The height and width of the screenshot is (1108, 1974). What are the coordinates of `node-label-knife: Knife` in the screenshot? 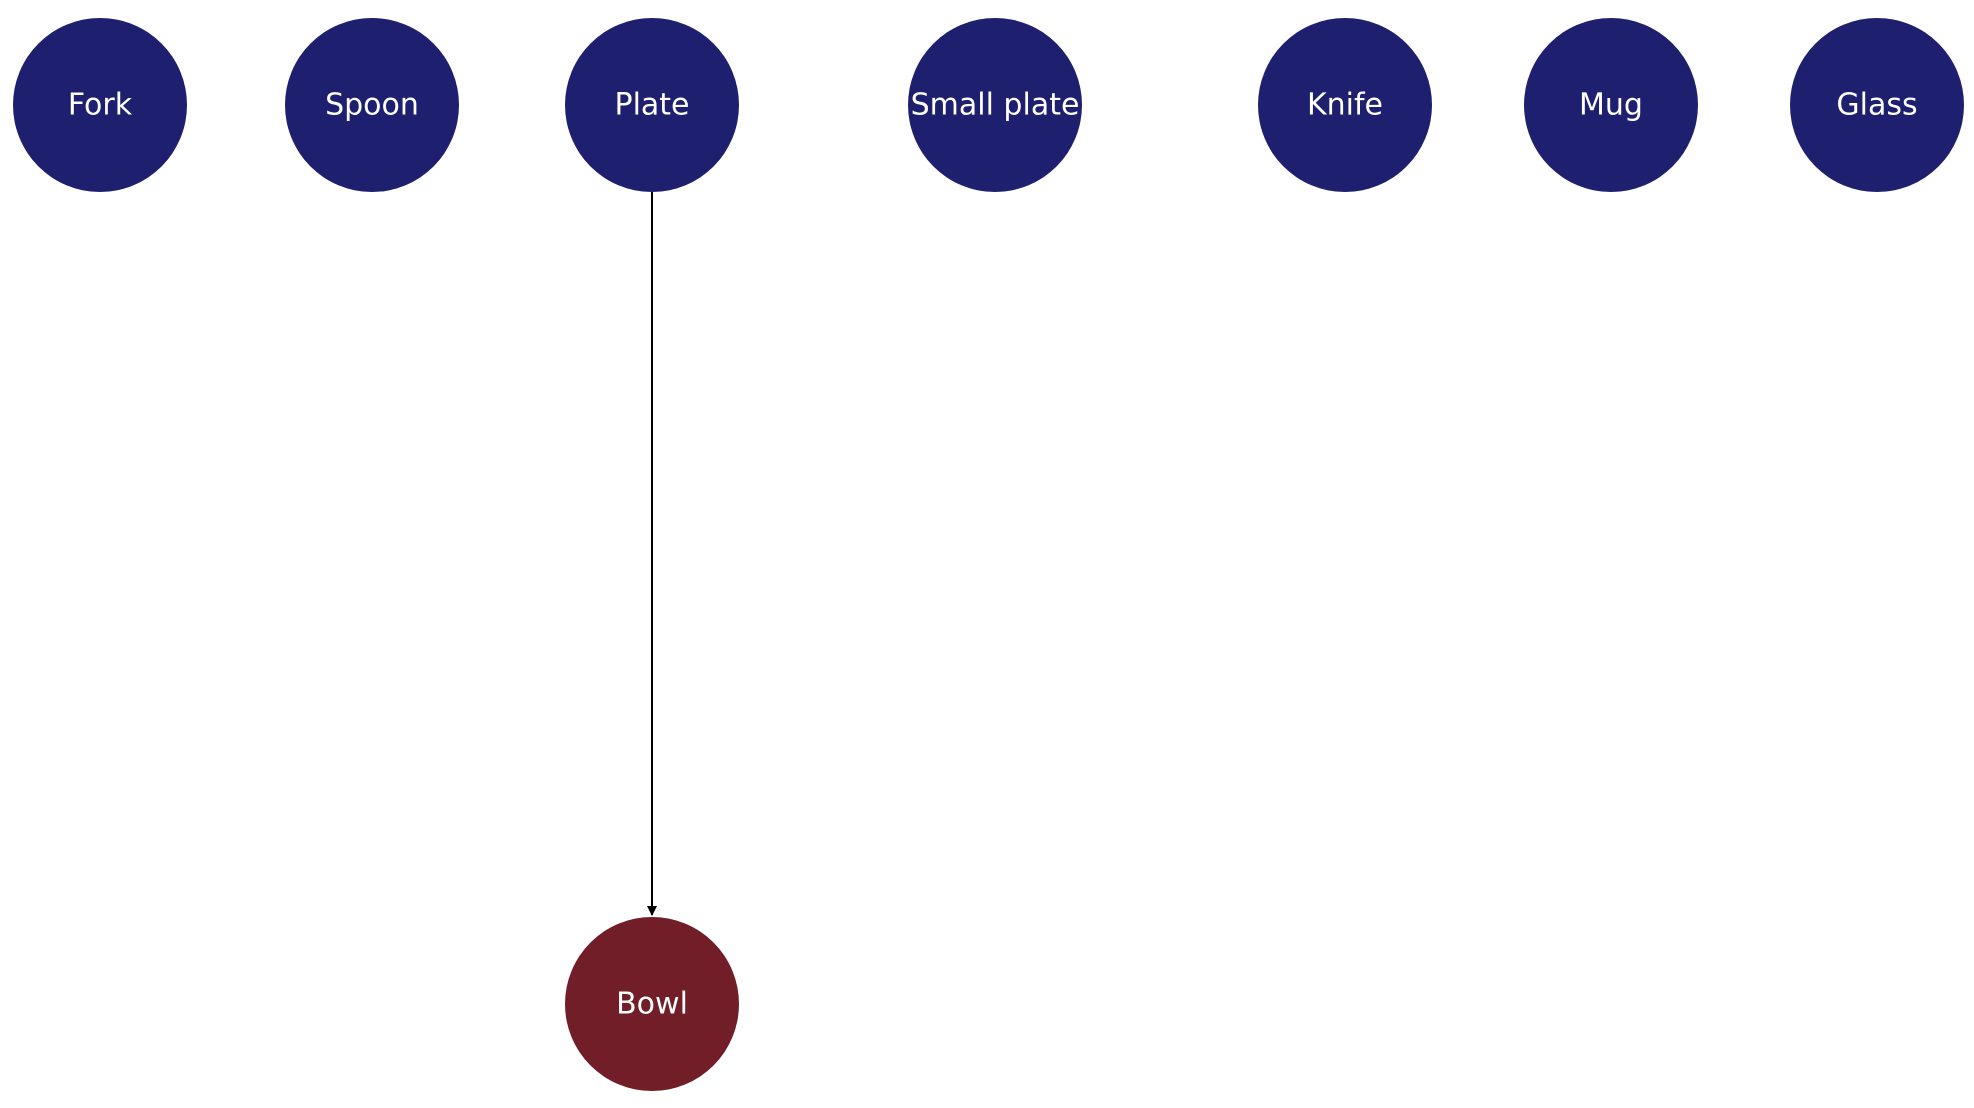 It's located at (1345, 105).